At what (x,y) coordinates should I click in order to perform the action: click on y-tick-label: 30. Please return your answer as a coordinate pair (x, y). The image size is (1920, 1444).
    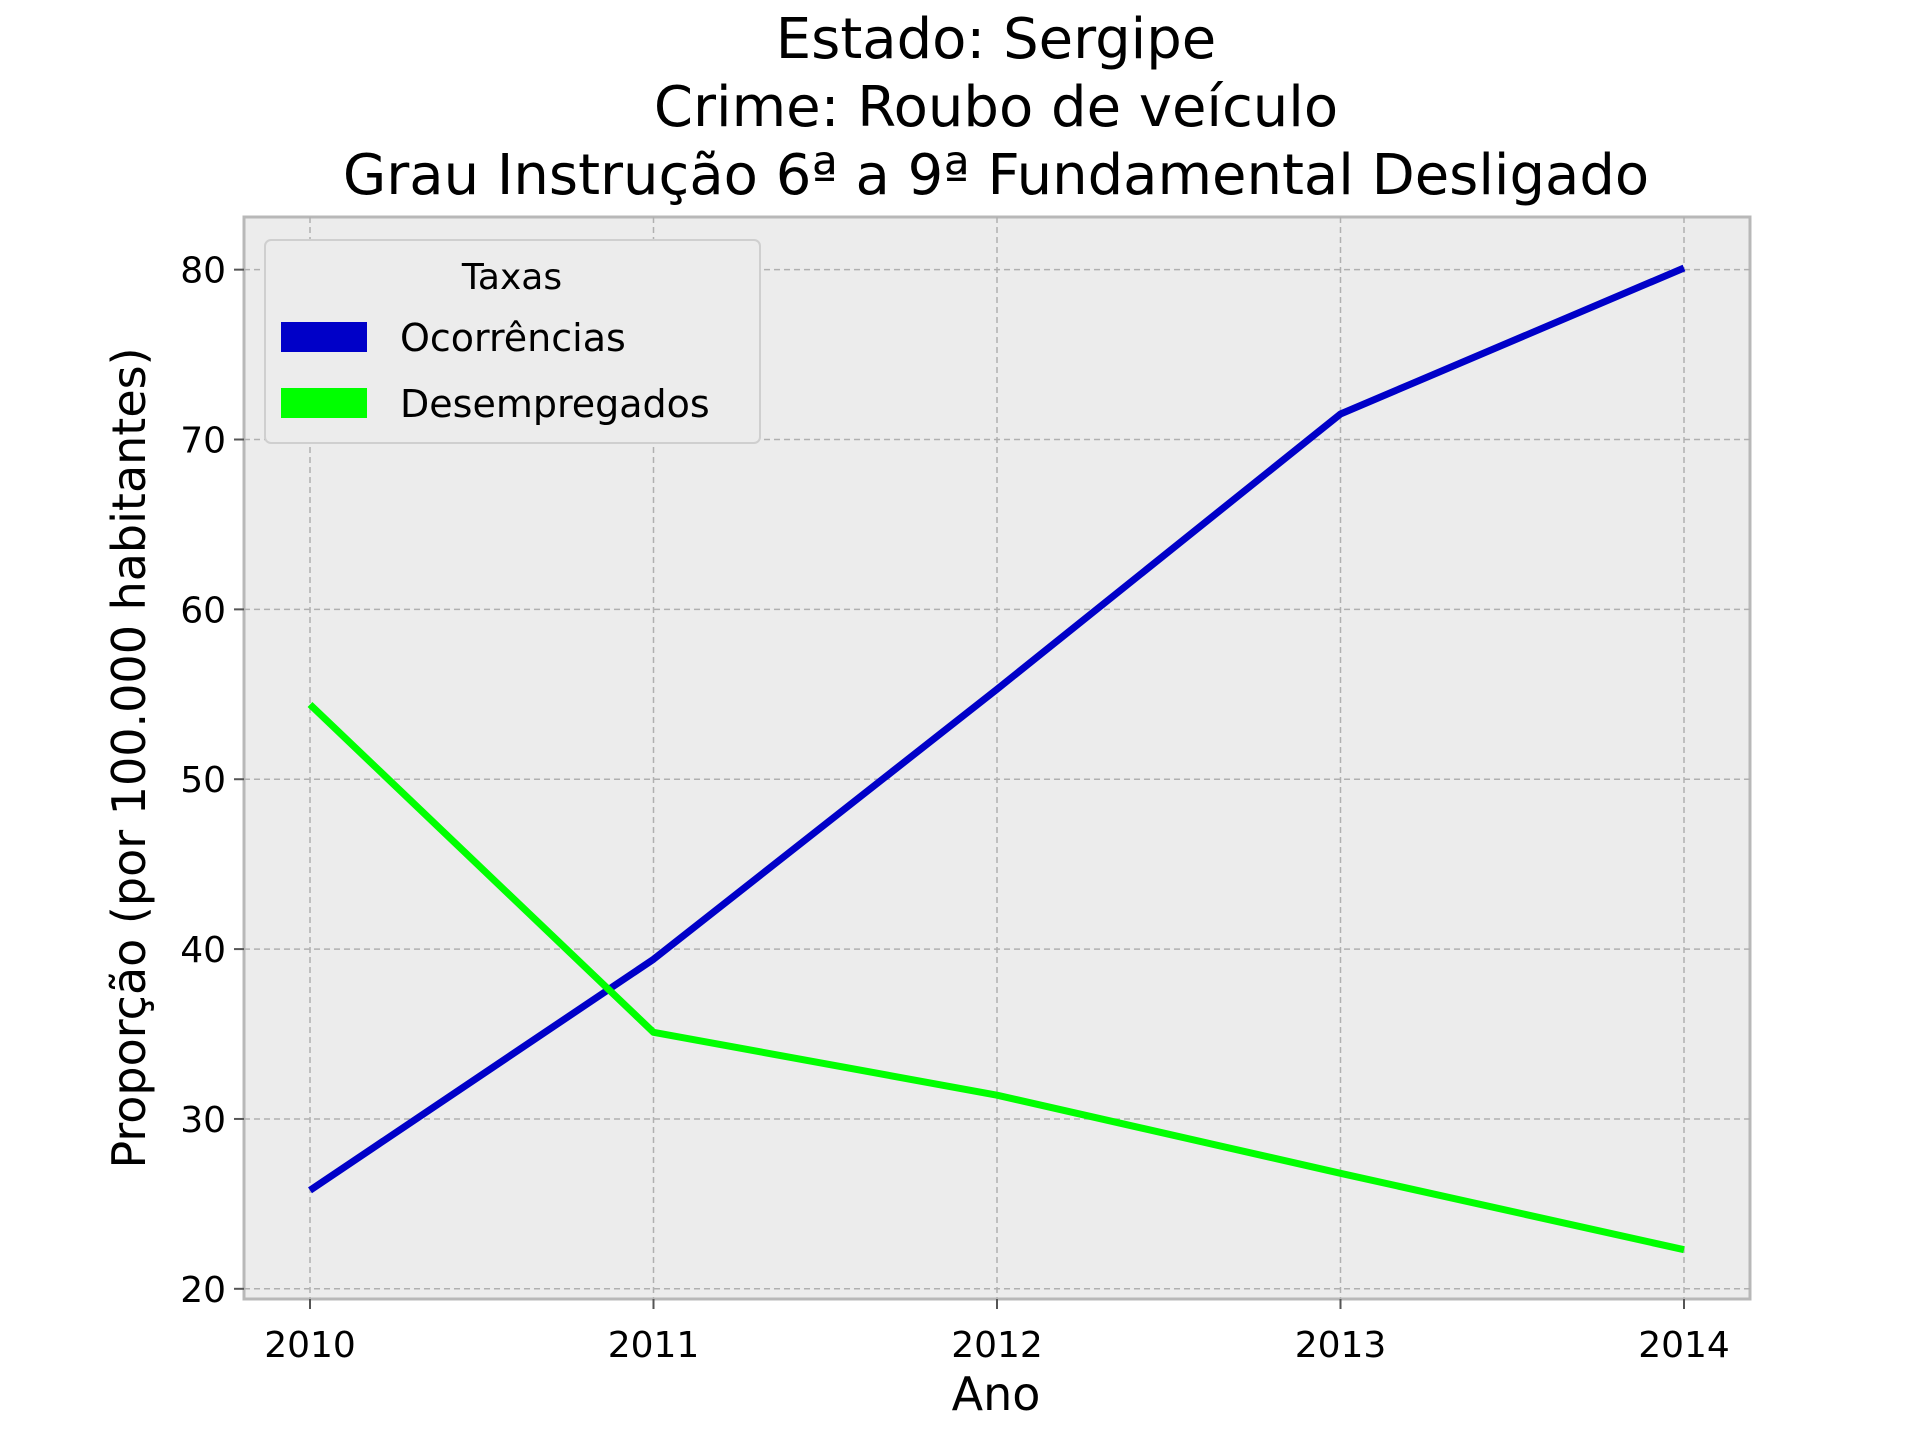
    Looking at the image, I should click on (203, 1120).